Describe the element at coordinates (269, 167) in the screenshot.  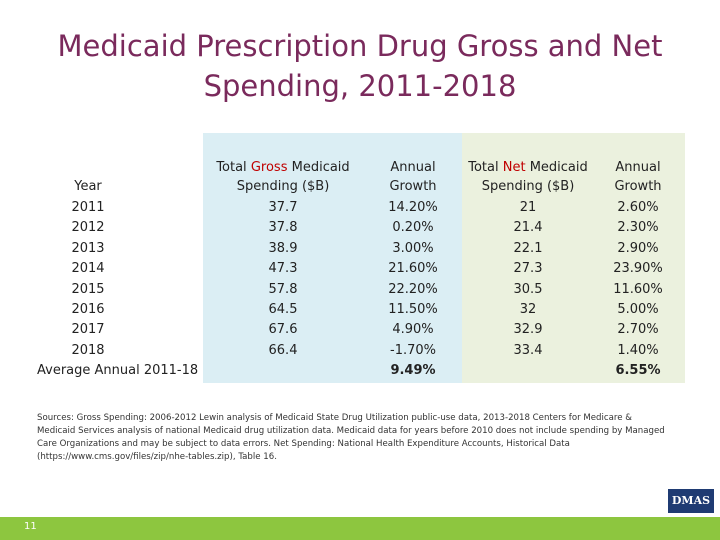
I see `header-highlight: Gross` at that location.